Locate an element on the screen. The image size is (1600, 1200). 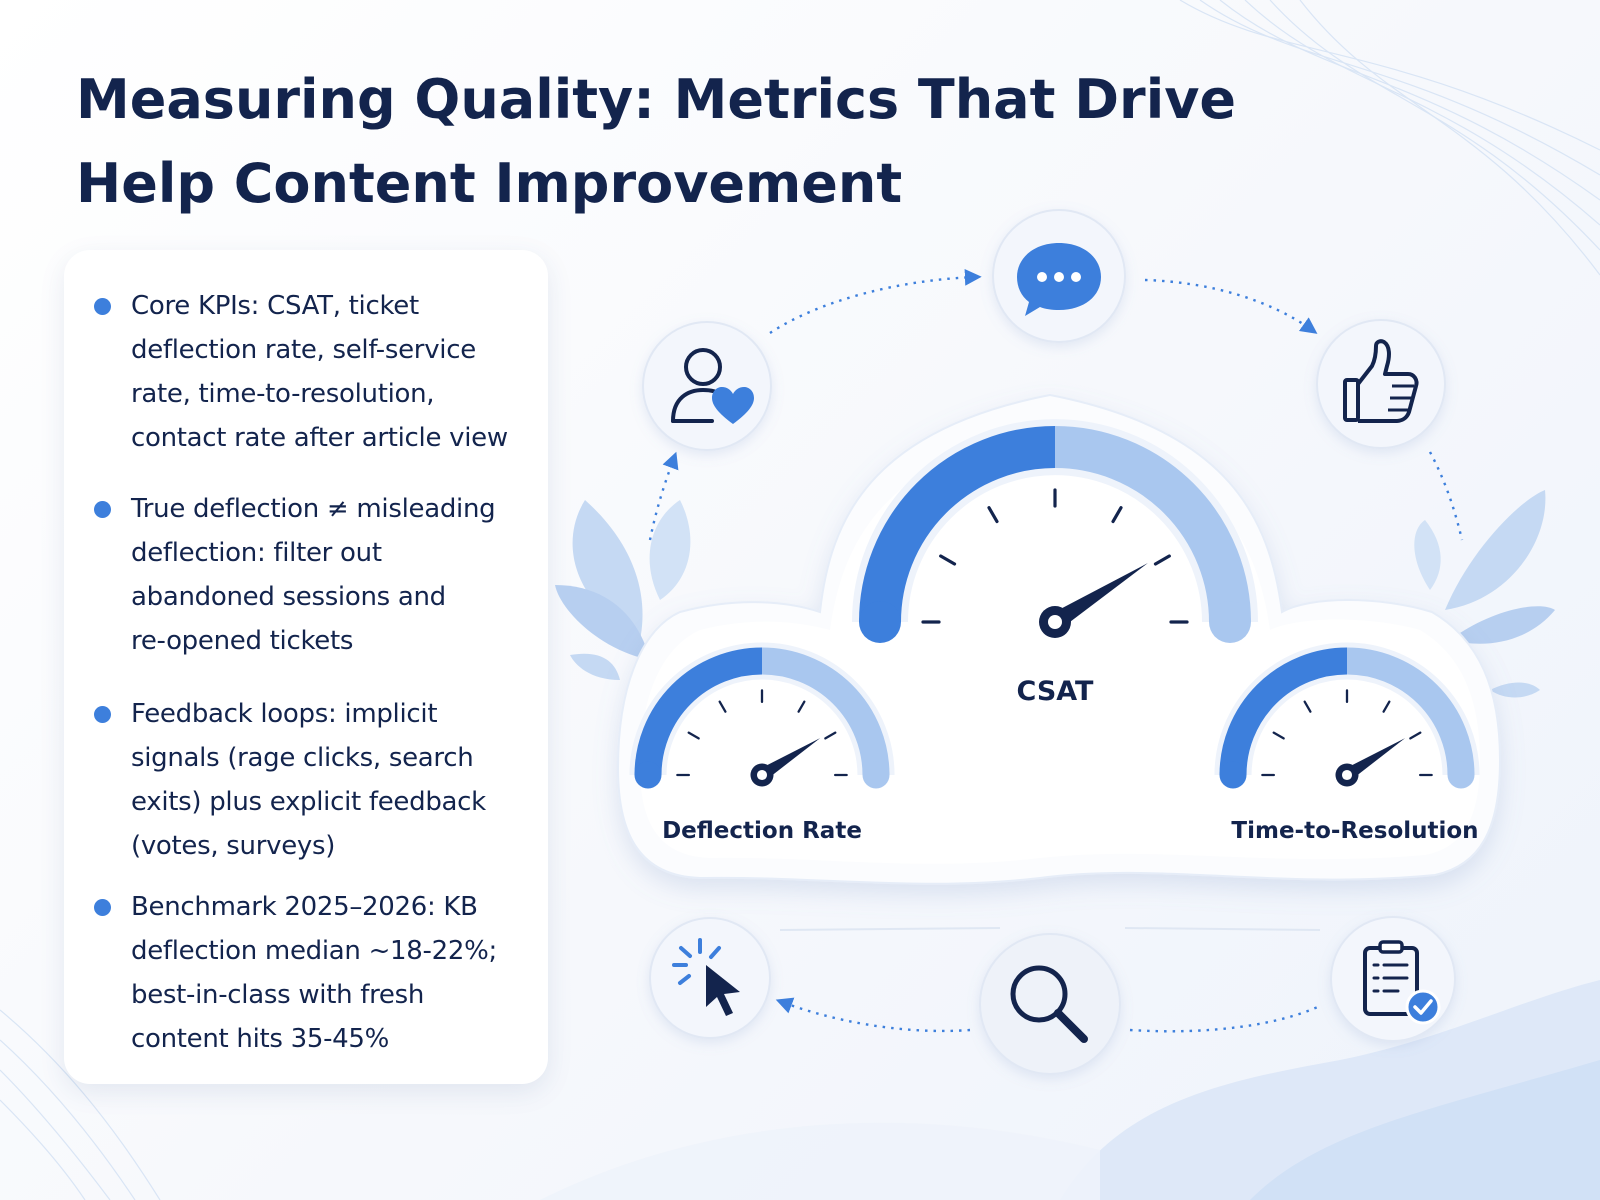
time-to-resolution-label: Time-to-Resolution is located at coordinates (1354, 831).